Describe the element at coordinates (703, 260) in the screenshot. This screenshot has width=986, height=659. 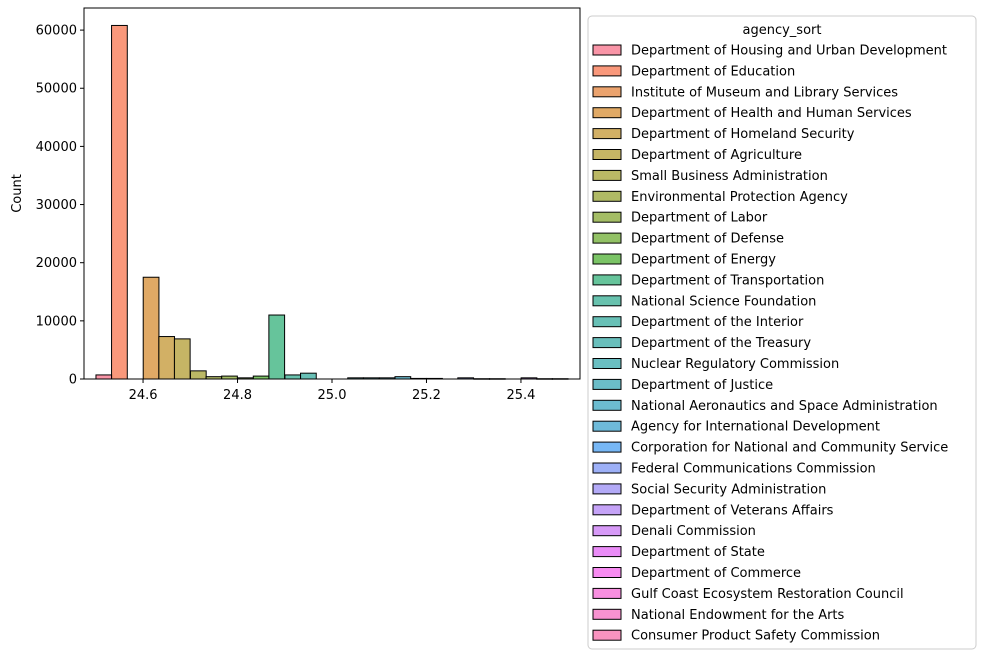
I see `legend-entry-label: Department of Energy` at that location.